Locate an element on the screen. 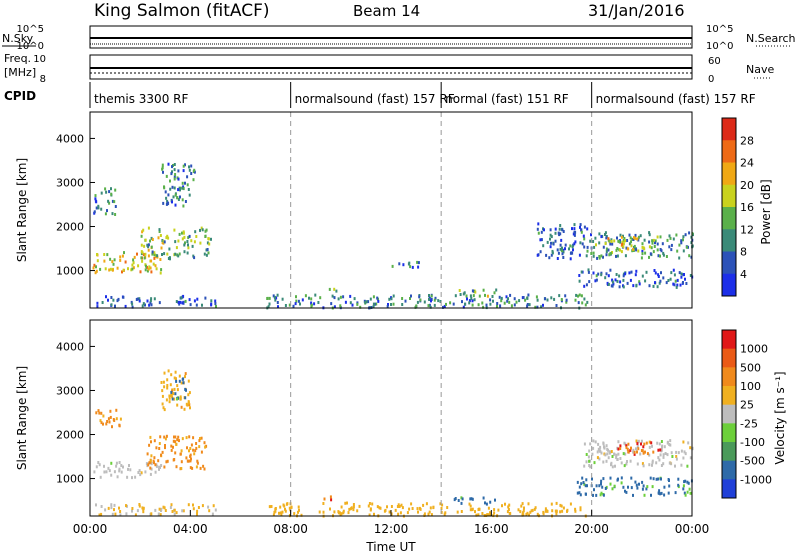 The height and width of the screenshot is (558, 800). cpid-segment-label: themis 3300 RF is located at coordinates (141, 99).